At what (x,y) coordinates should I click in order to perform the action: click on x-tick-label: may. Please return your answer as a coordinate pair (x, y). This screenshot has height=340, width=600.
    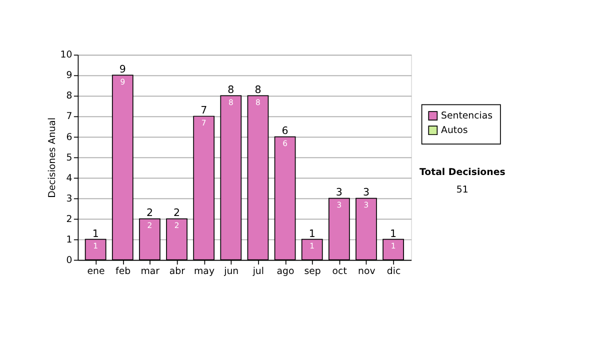
    Looking at the image, I should click on (204, 271).